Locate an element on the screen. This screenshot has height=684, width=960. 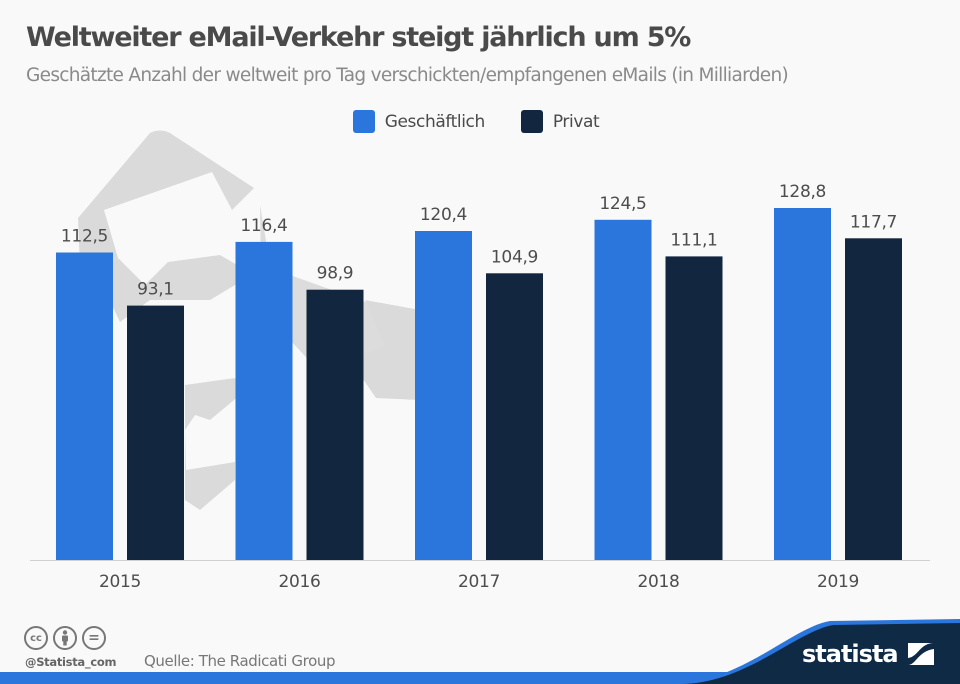
legend-swatch-business is located at coordinates (363, 121).